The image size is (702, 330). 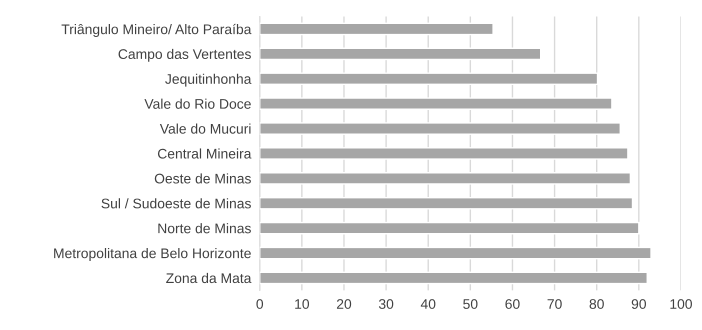 I want to click on y-tick-label: Triângulo Mineiro/ Alto Paraíba, so click(x=157, y=30).